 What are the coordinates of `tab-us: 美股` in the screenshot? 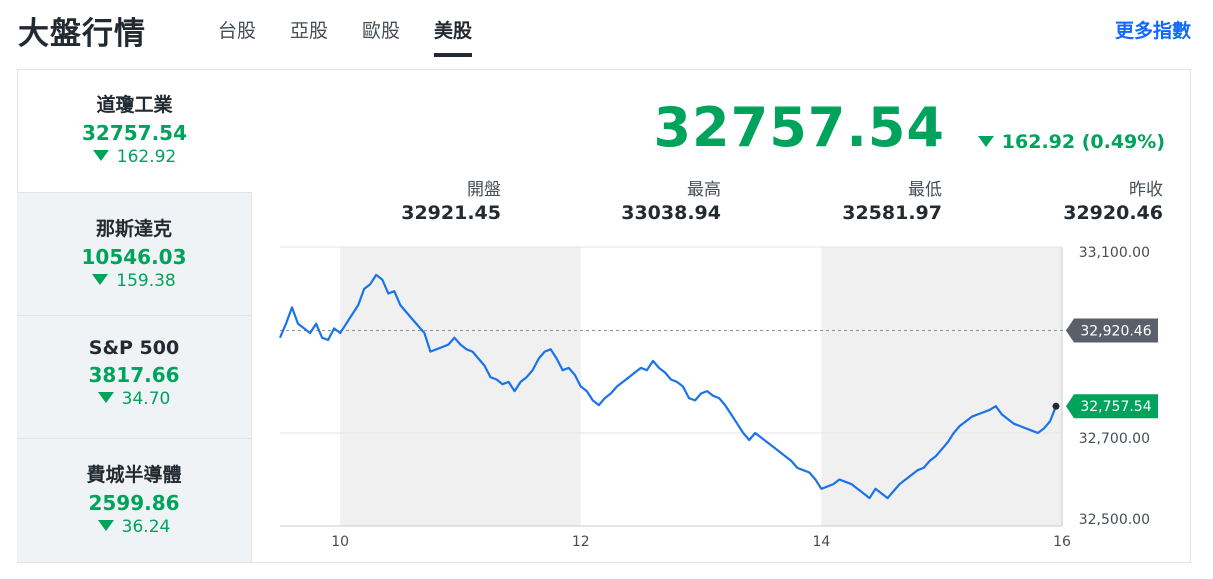 It's located at (453, 36).